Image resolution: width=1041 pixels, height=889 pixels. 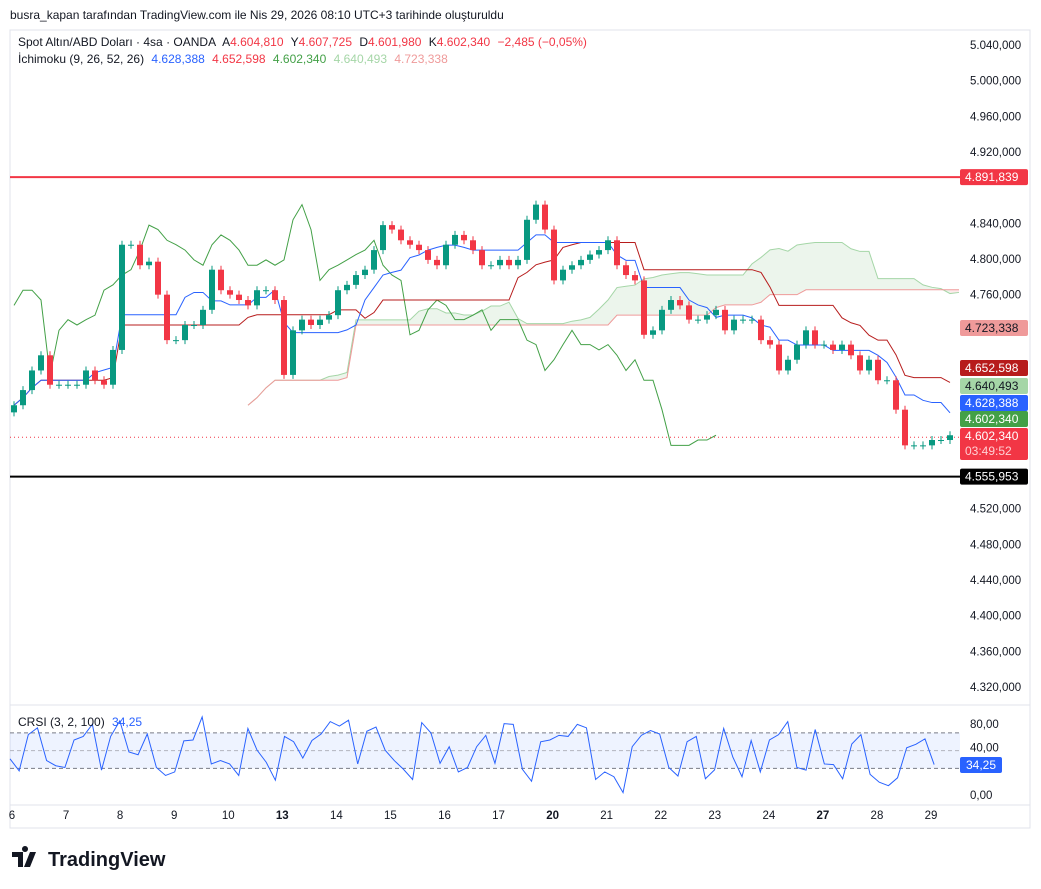 What do you see at coordinates (995, 260) in the screenshot?
I see `price-tick: 4.800,000` at bounding box center [995, 260].